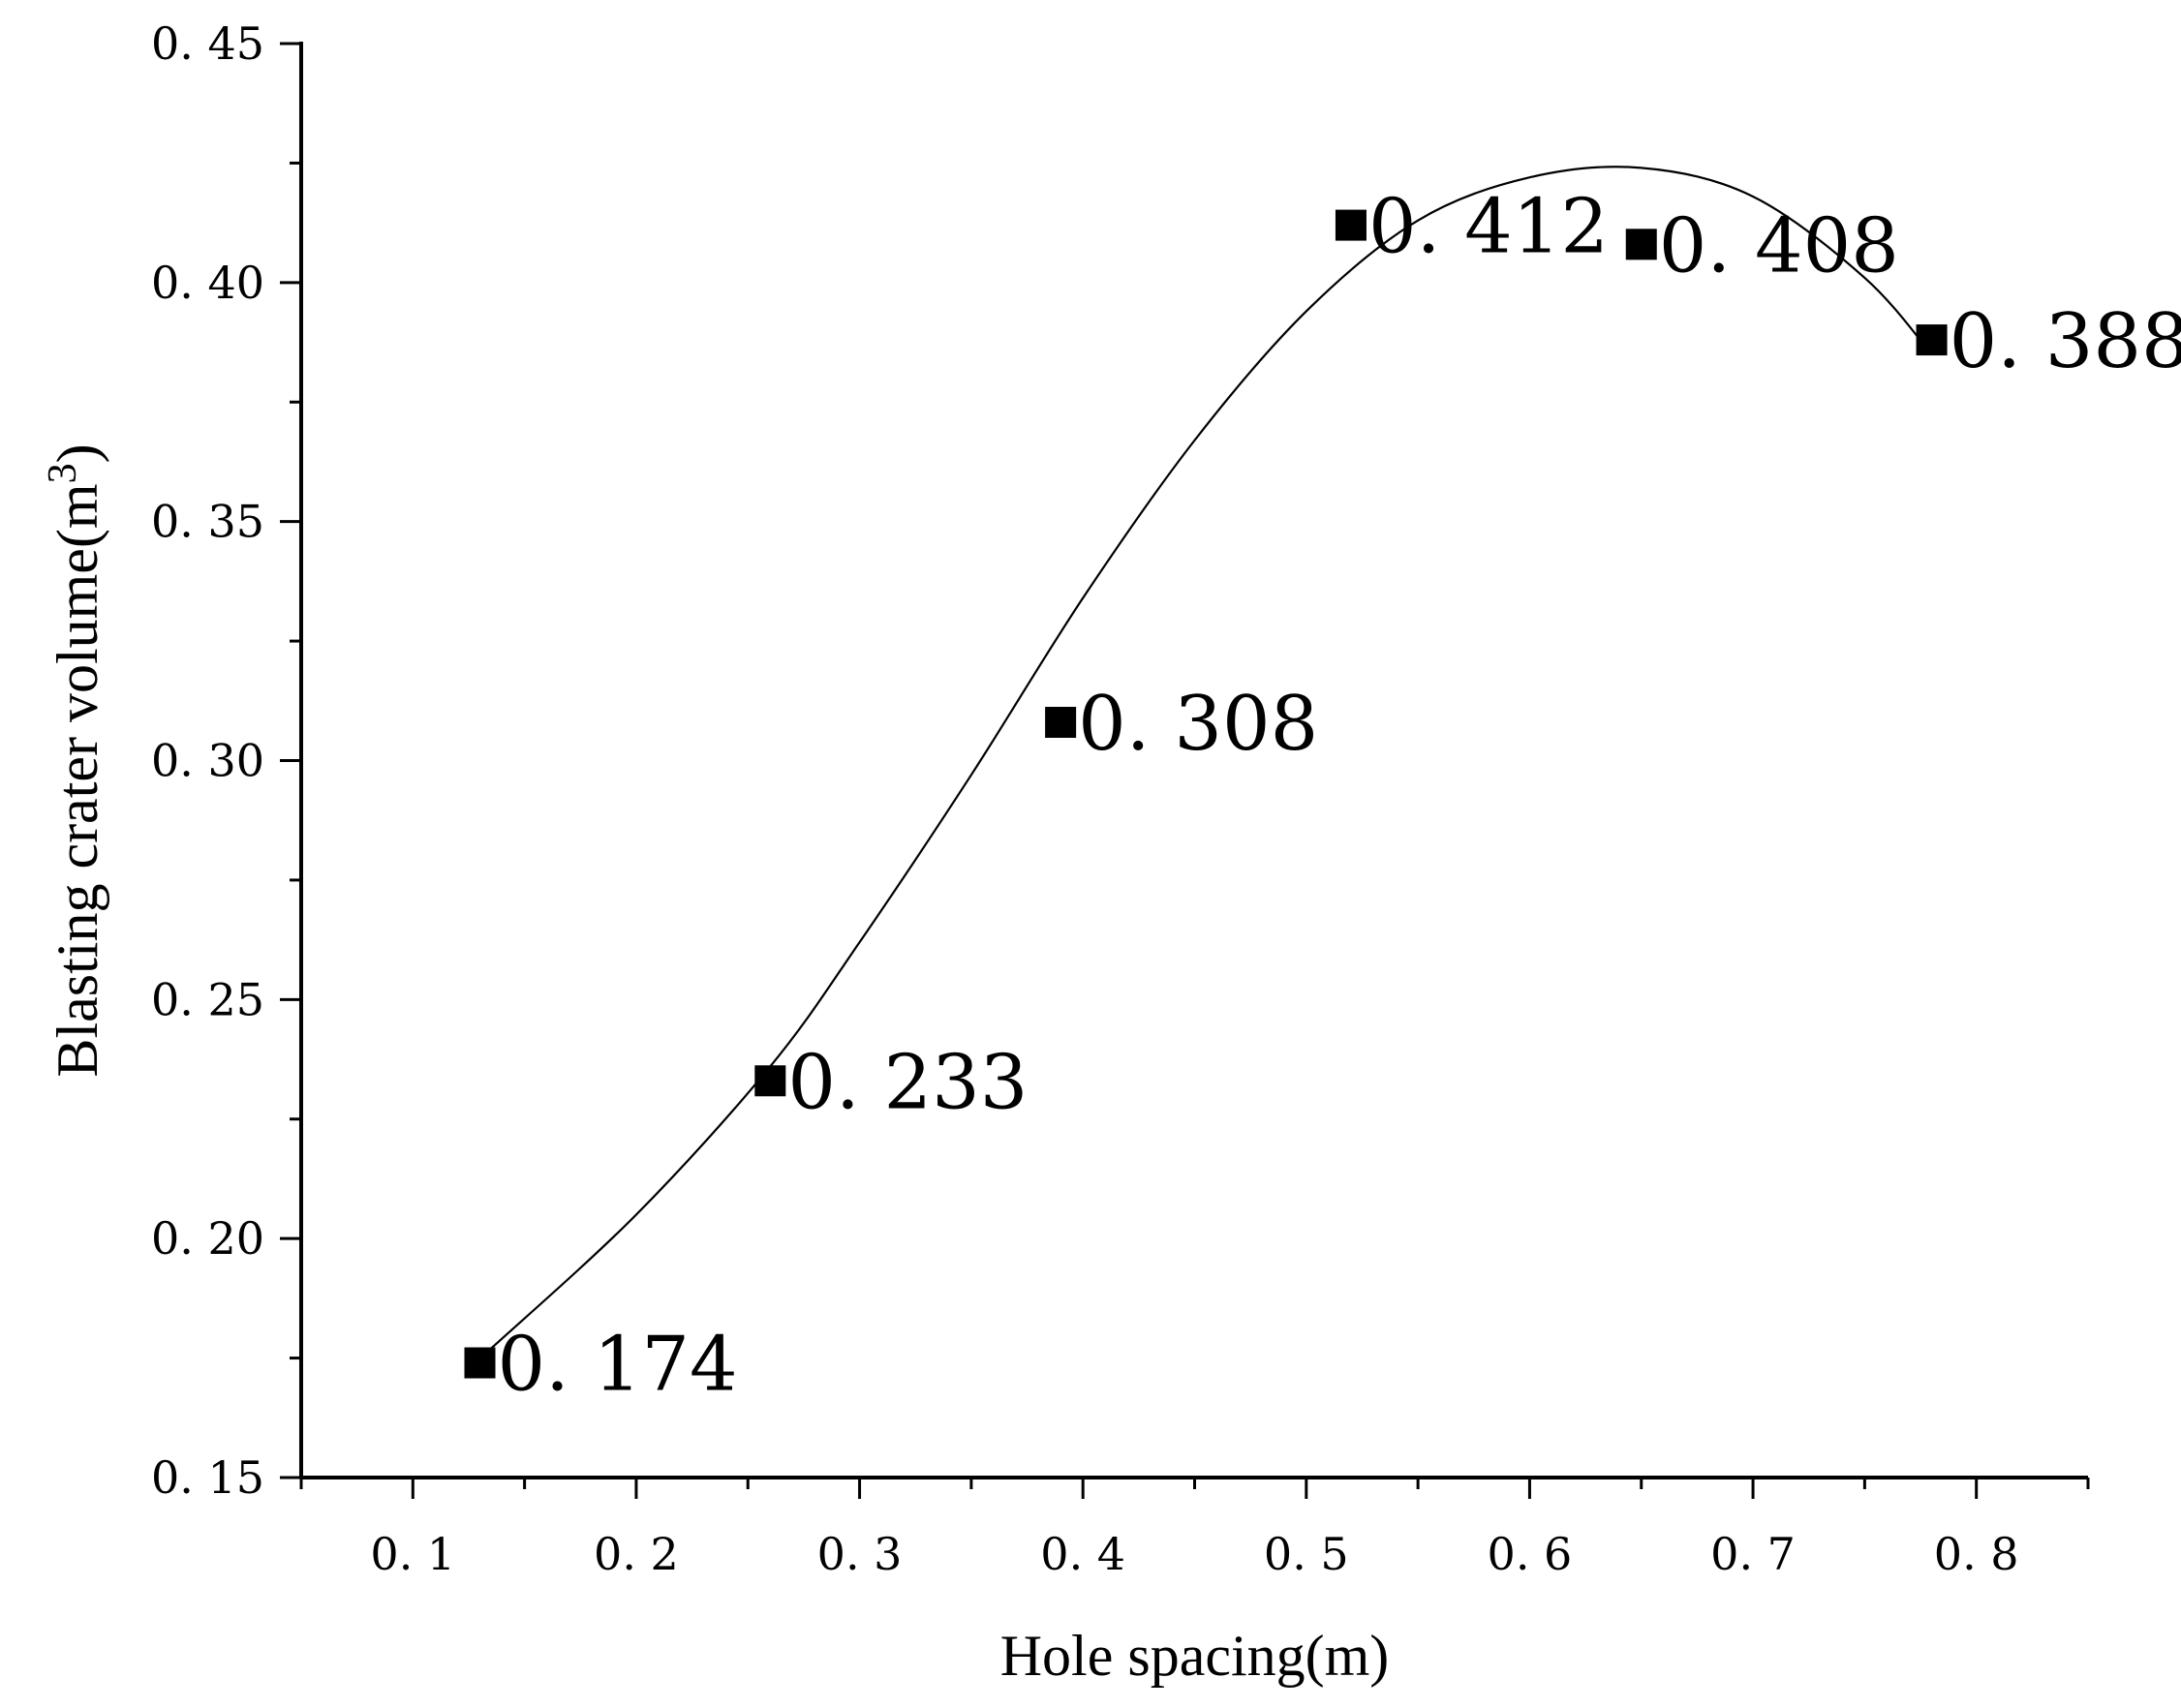 The image size is (2181, 1708). What do you see at coordinates (207, 283) in the screenshot?
I see `y-tick-label: 0. 40` at bounding box center [207, 283].